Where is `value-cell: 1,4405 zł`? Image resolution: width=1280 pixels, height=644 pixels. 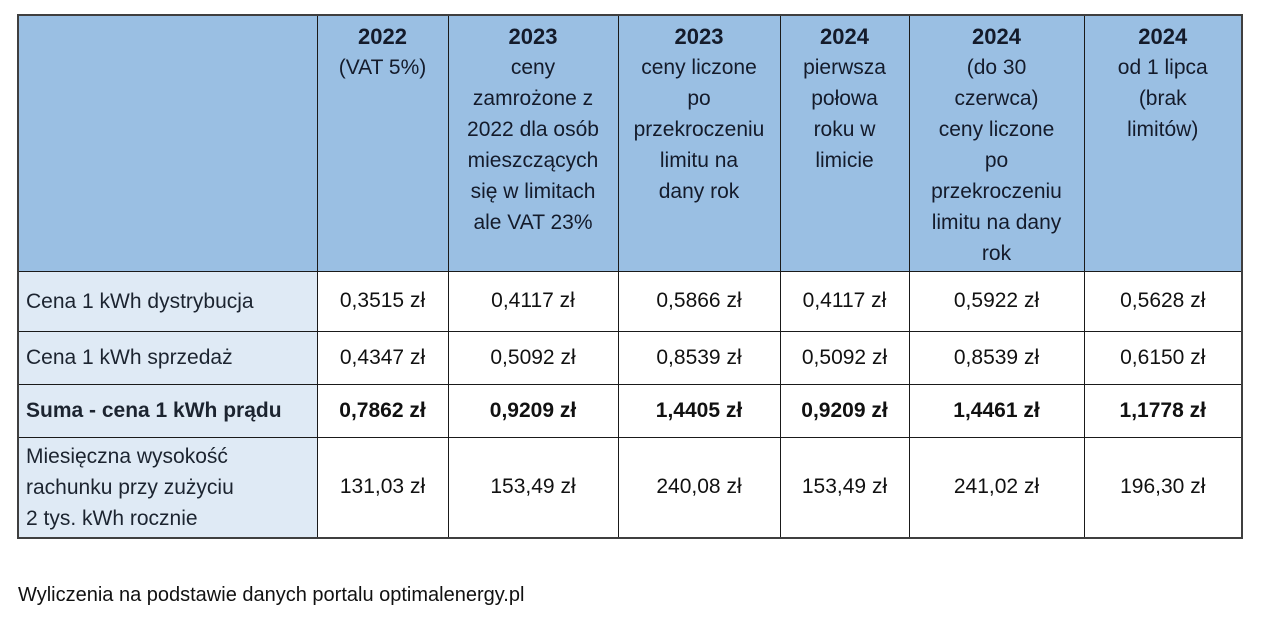 value-cell: 1,4405 zł is located at coordinates (699, 410).